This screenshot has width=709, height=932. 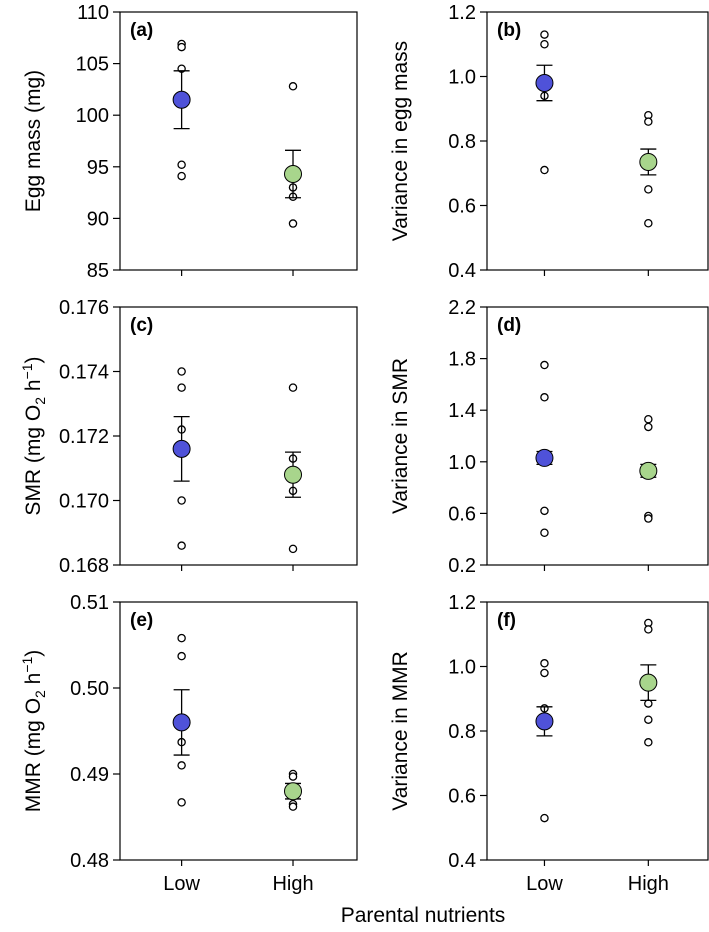 I want to click on panel-a: 85 90 95 100 105 110 (a) Egg mass (mg), so click(x=190, y=142).